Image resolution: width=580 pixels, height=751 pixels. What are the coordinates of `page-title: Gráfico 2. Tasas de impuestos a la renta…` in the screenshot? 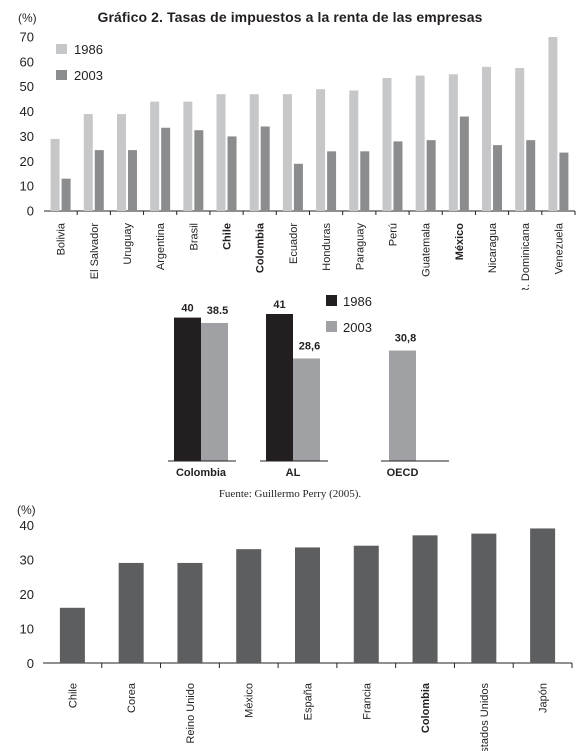 It's located at (290, 17).